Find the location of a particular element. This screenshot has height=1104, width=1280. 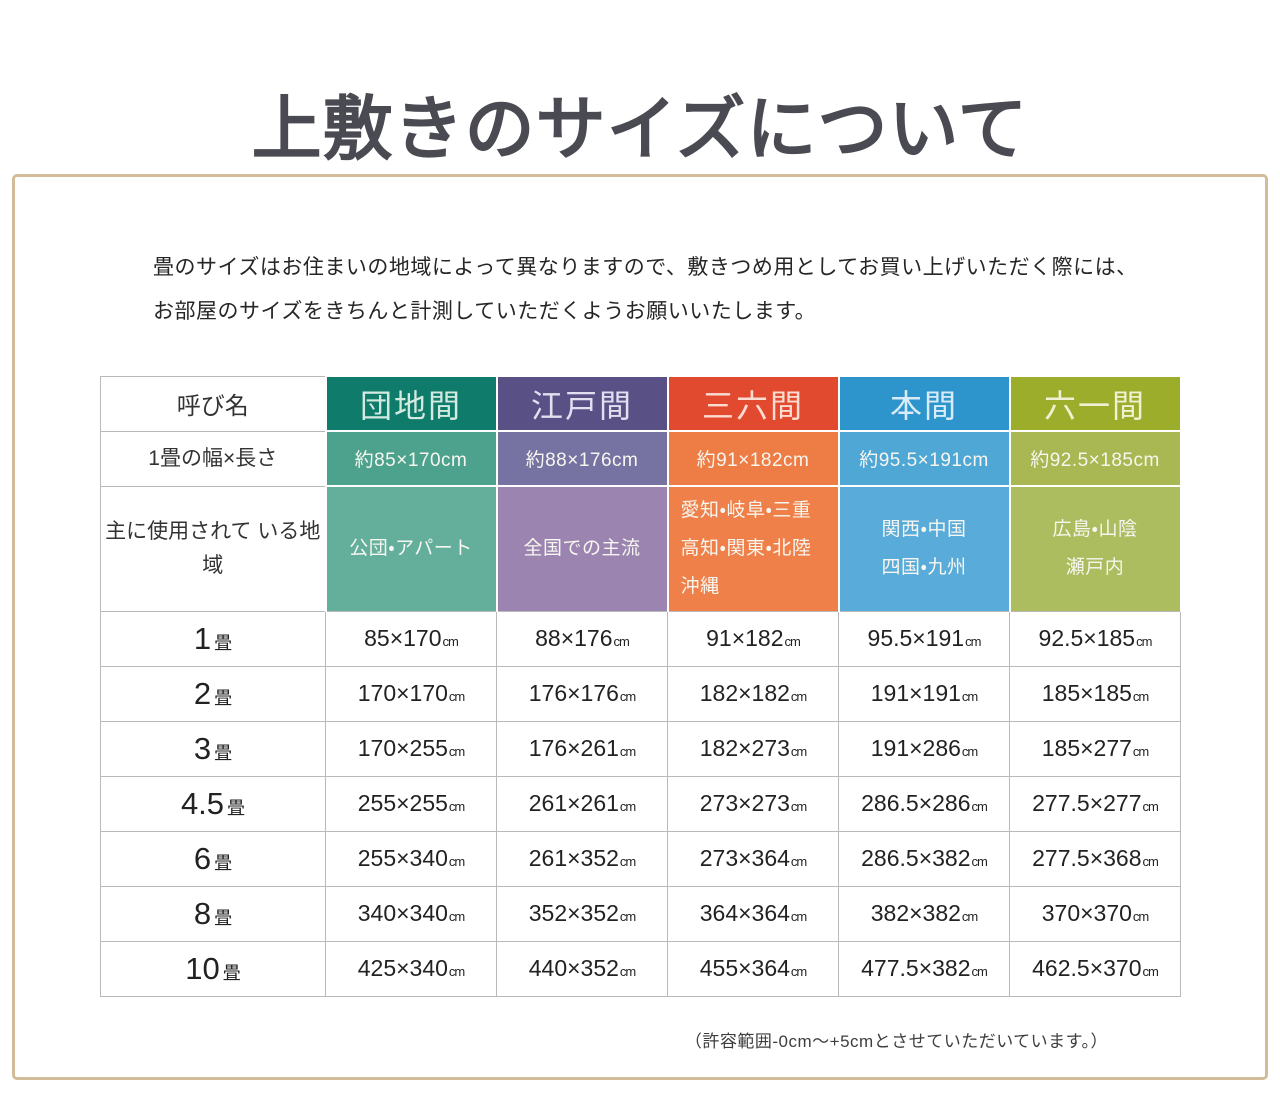

column-header-danchima: 団地間 is located at coordinates (411, 403).